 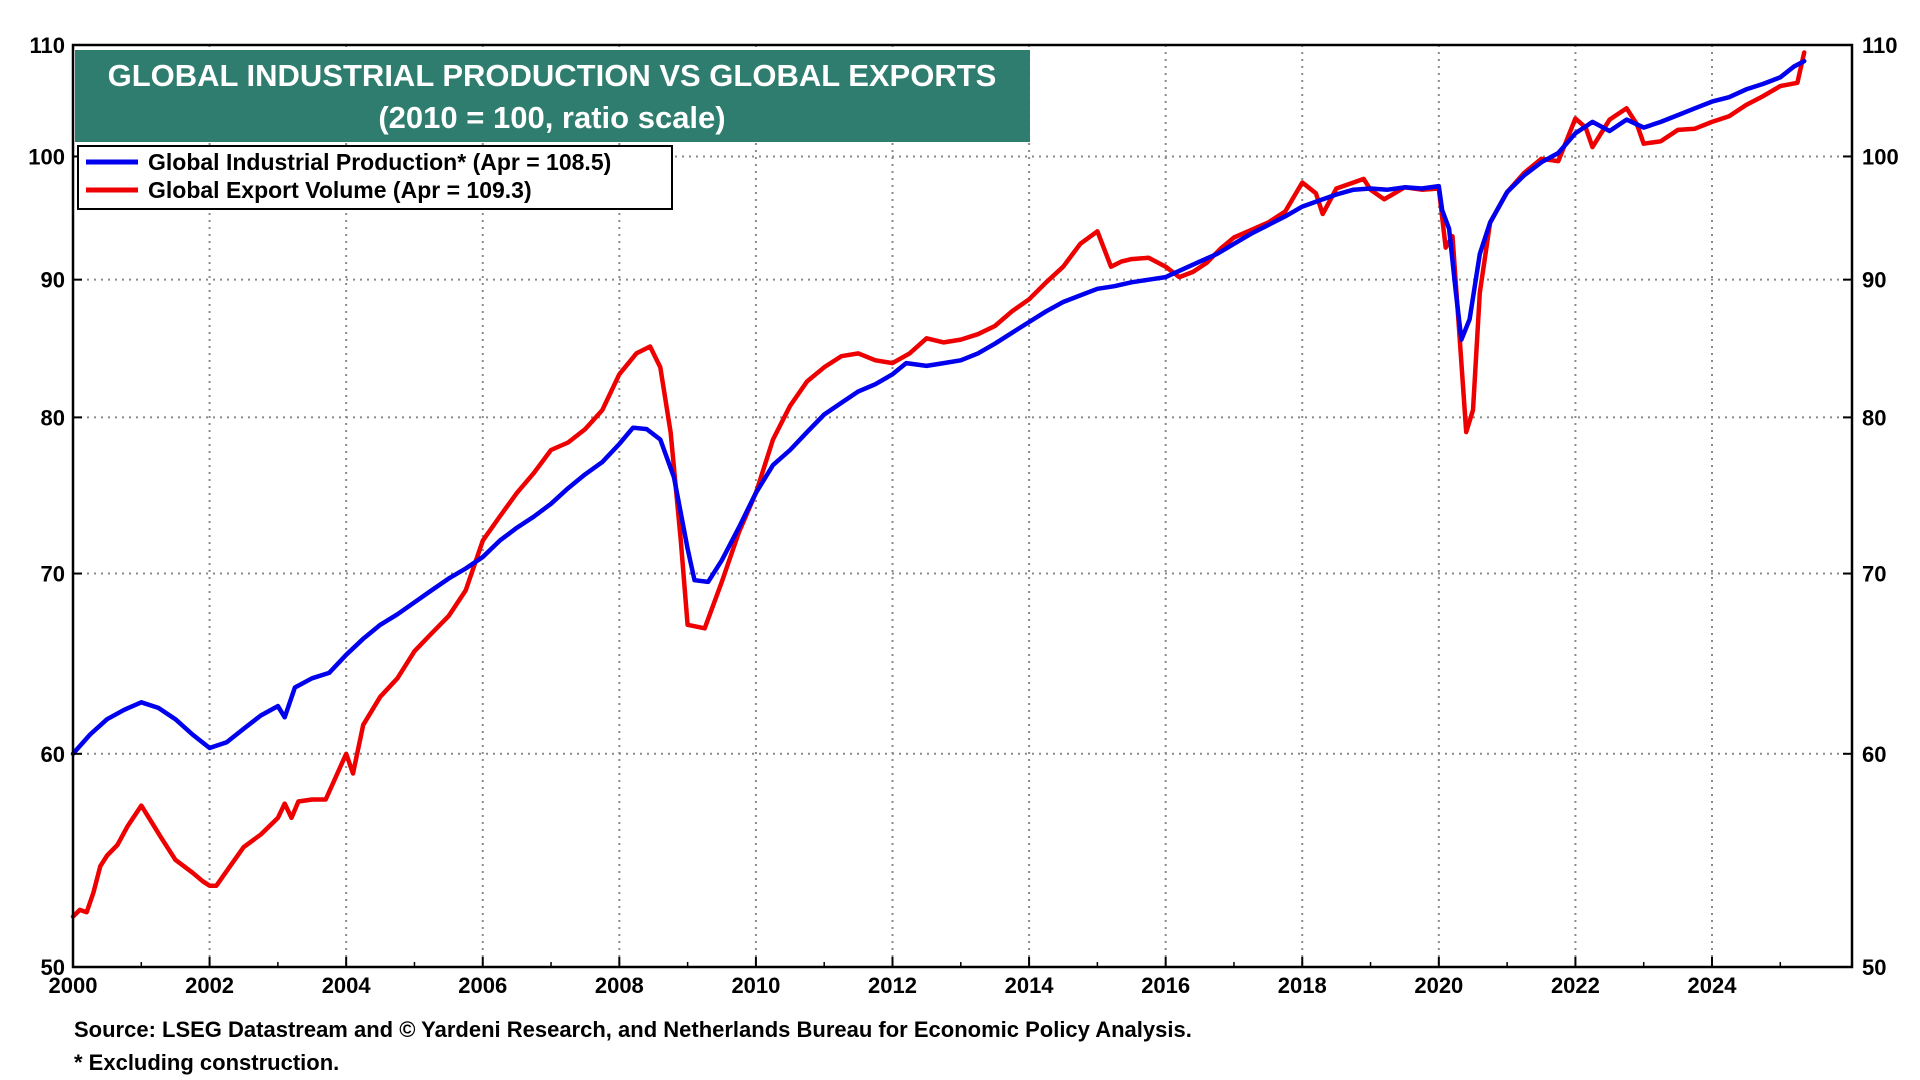 What do you see at coordinates (73, 985) in the screenshot?
I see `x-tick-label: 2000` at bounding box center [73, 985].